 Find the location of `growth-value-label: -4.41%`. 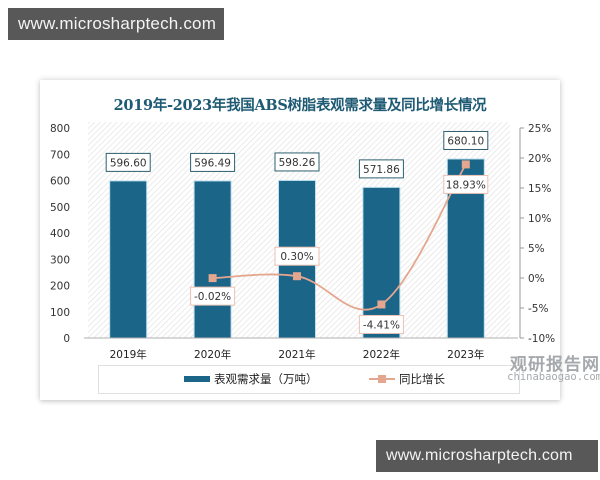

growth-value-label: -4.41% is located at coordinates (381, 325).